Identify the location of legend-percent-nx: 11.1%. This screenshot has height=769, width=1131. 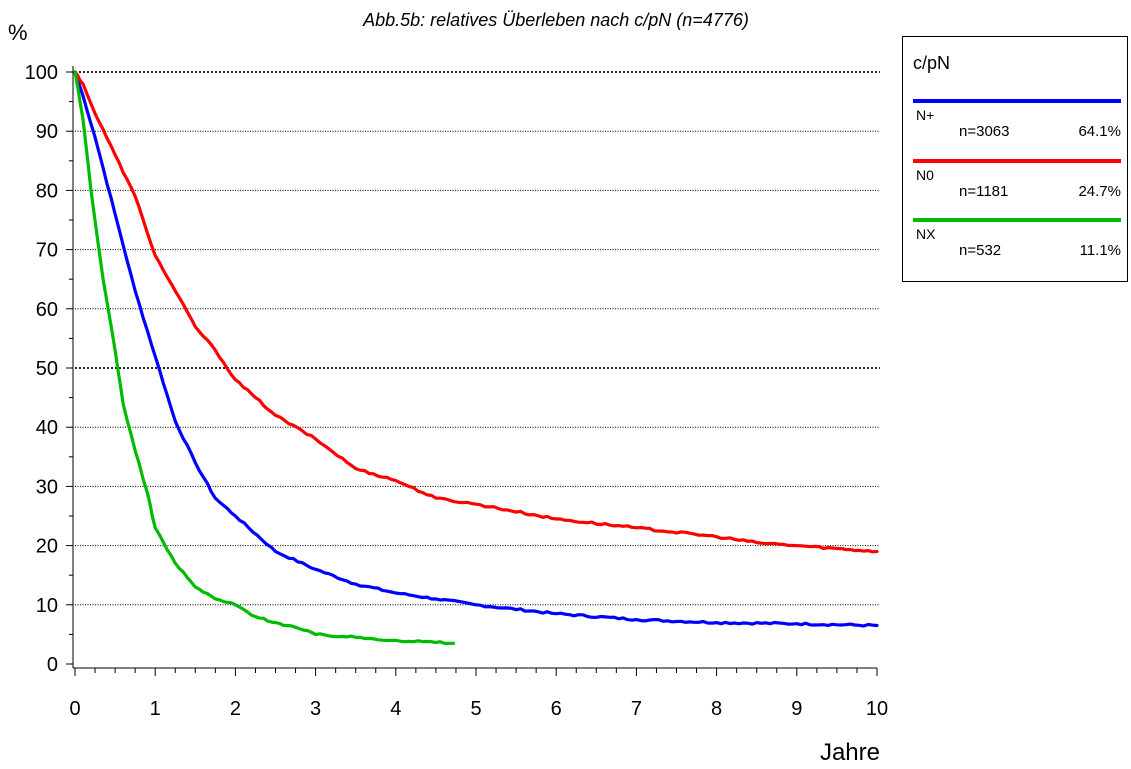
(1100, 250).